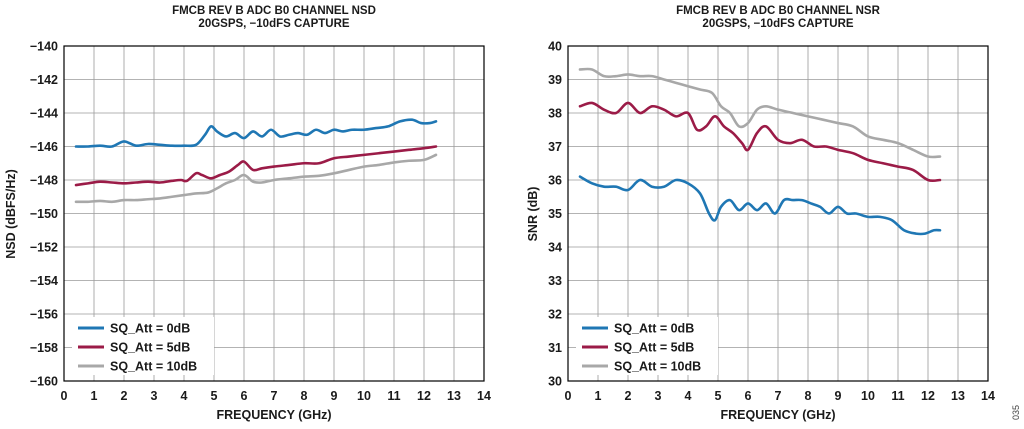 The height and width of the screenshot is (429, 1024). I want to click on nsr-y-tick-labels: 30 31 32 33 34 35 36 37 38 39 40, so click(555, 214).